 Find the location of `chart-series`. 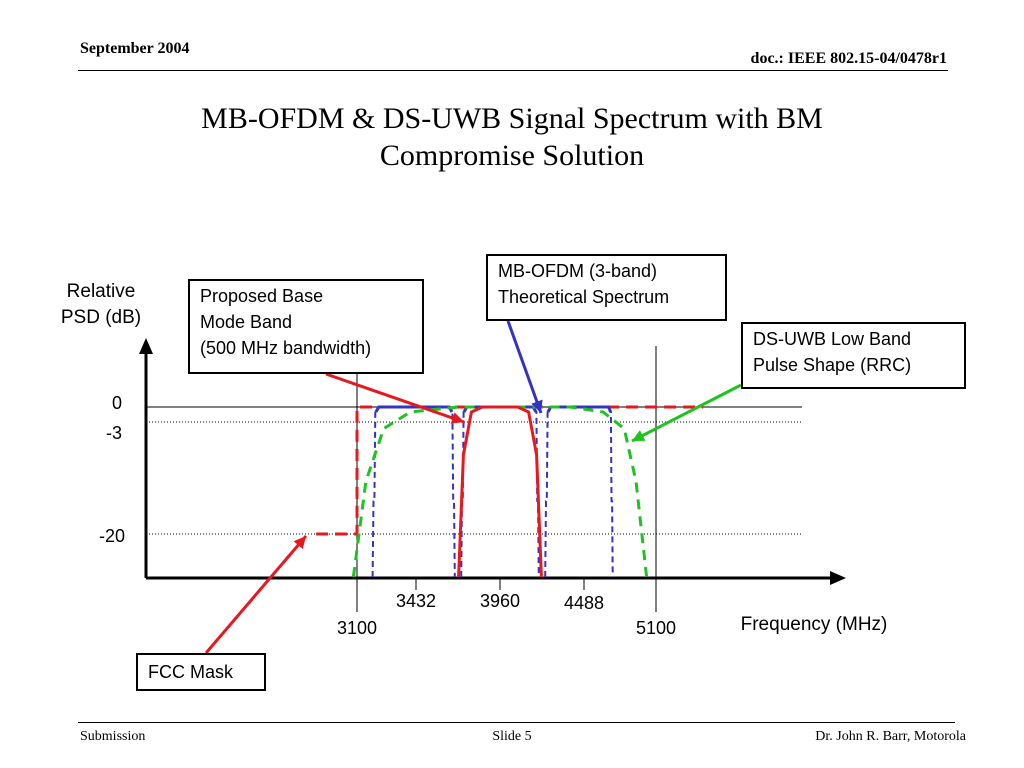

chart-series is located at coordinates (510, 491).